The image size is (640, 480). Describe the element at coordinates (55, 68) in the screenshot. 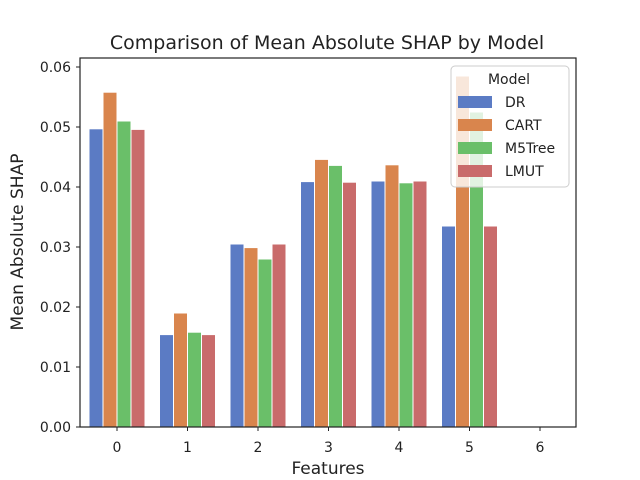

I see `y-tick-label: 0.06` at that location.